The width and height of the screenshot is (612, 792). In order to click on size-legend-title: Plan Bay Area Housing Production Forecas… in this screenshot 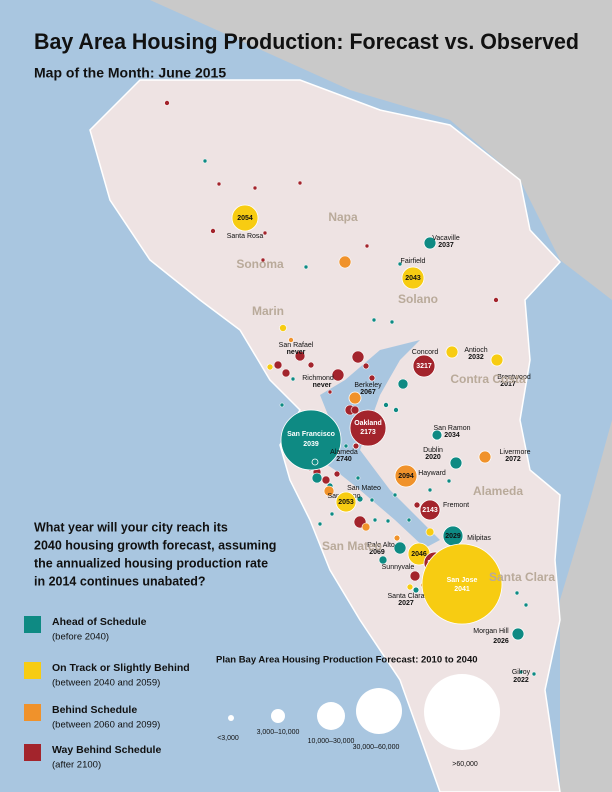, I will do `click(347, 660)`.